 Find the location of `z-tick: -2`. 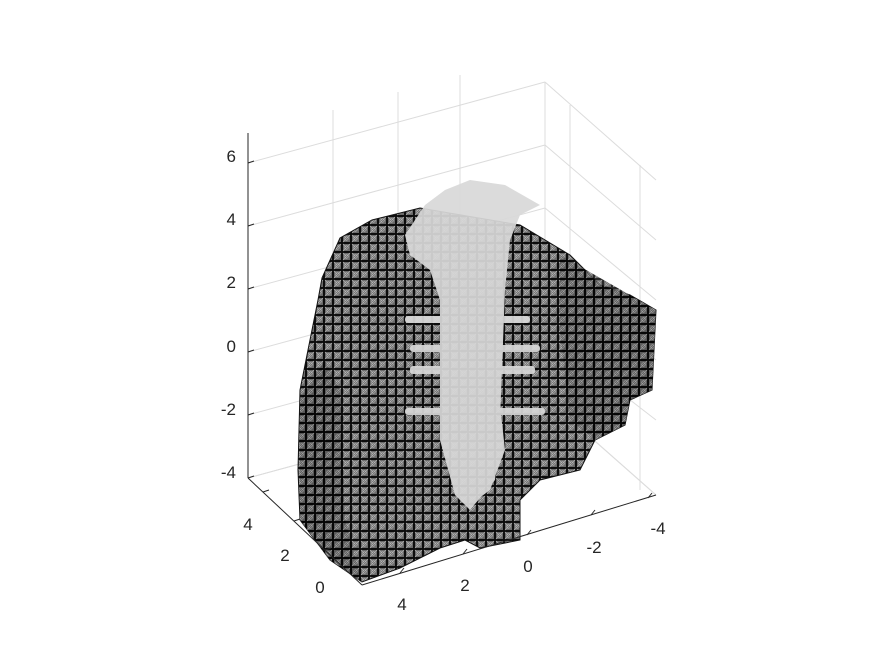

z-tick: -2 is located at coordinates (228, 409).